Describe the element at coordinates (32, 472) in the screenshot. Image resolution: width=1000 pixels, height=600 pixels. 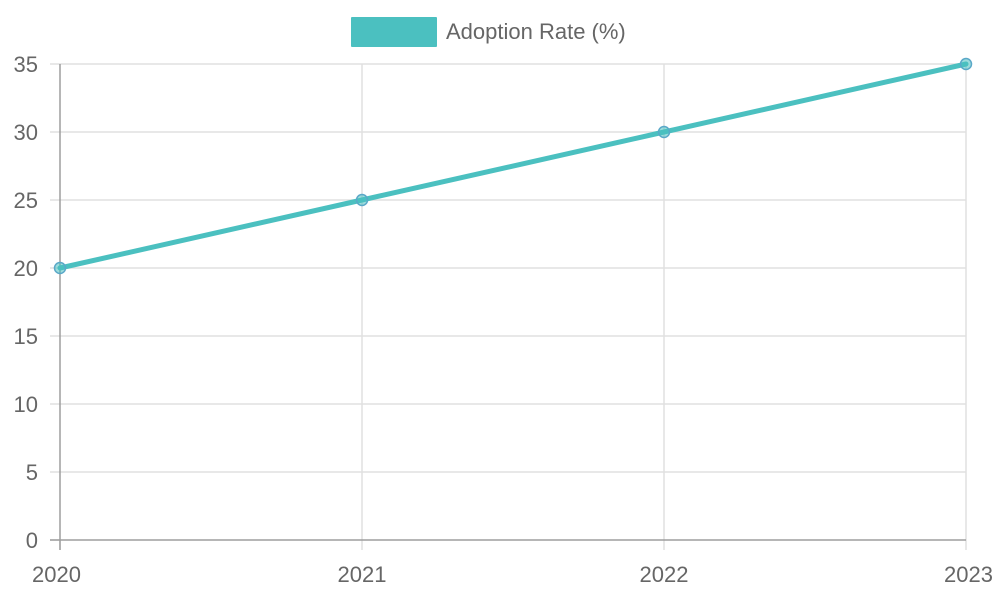
I see `y-tick-label: 5` at that location.